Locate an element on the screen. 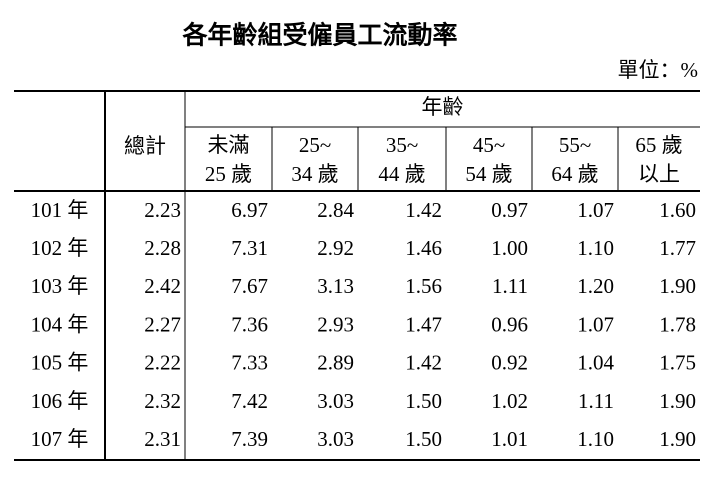 This screenshot has width=726, height=479. cell-value: 2.93 is located at coordinates (335, 324).